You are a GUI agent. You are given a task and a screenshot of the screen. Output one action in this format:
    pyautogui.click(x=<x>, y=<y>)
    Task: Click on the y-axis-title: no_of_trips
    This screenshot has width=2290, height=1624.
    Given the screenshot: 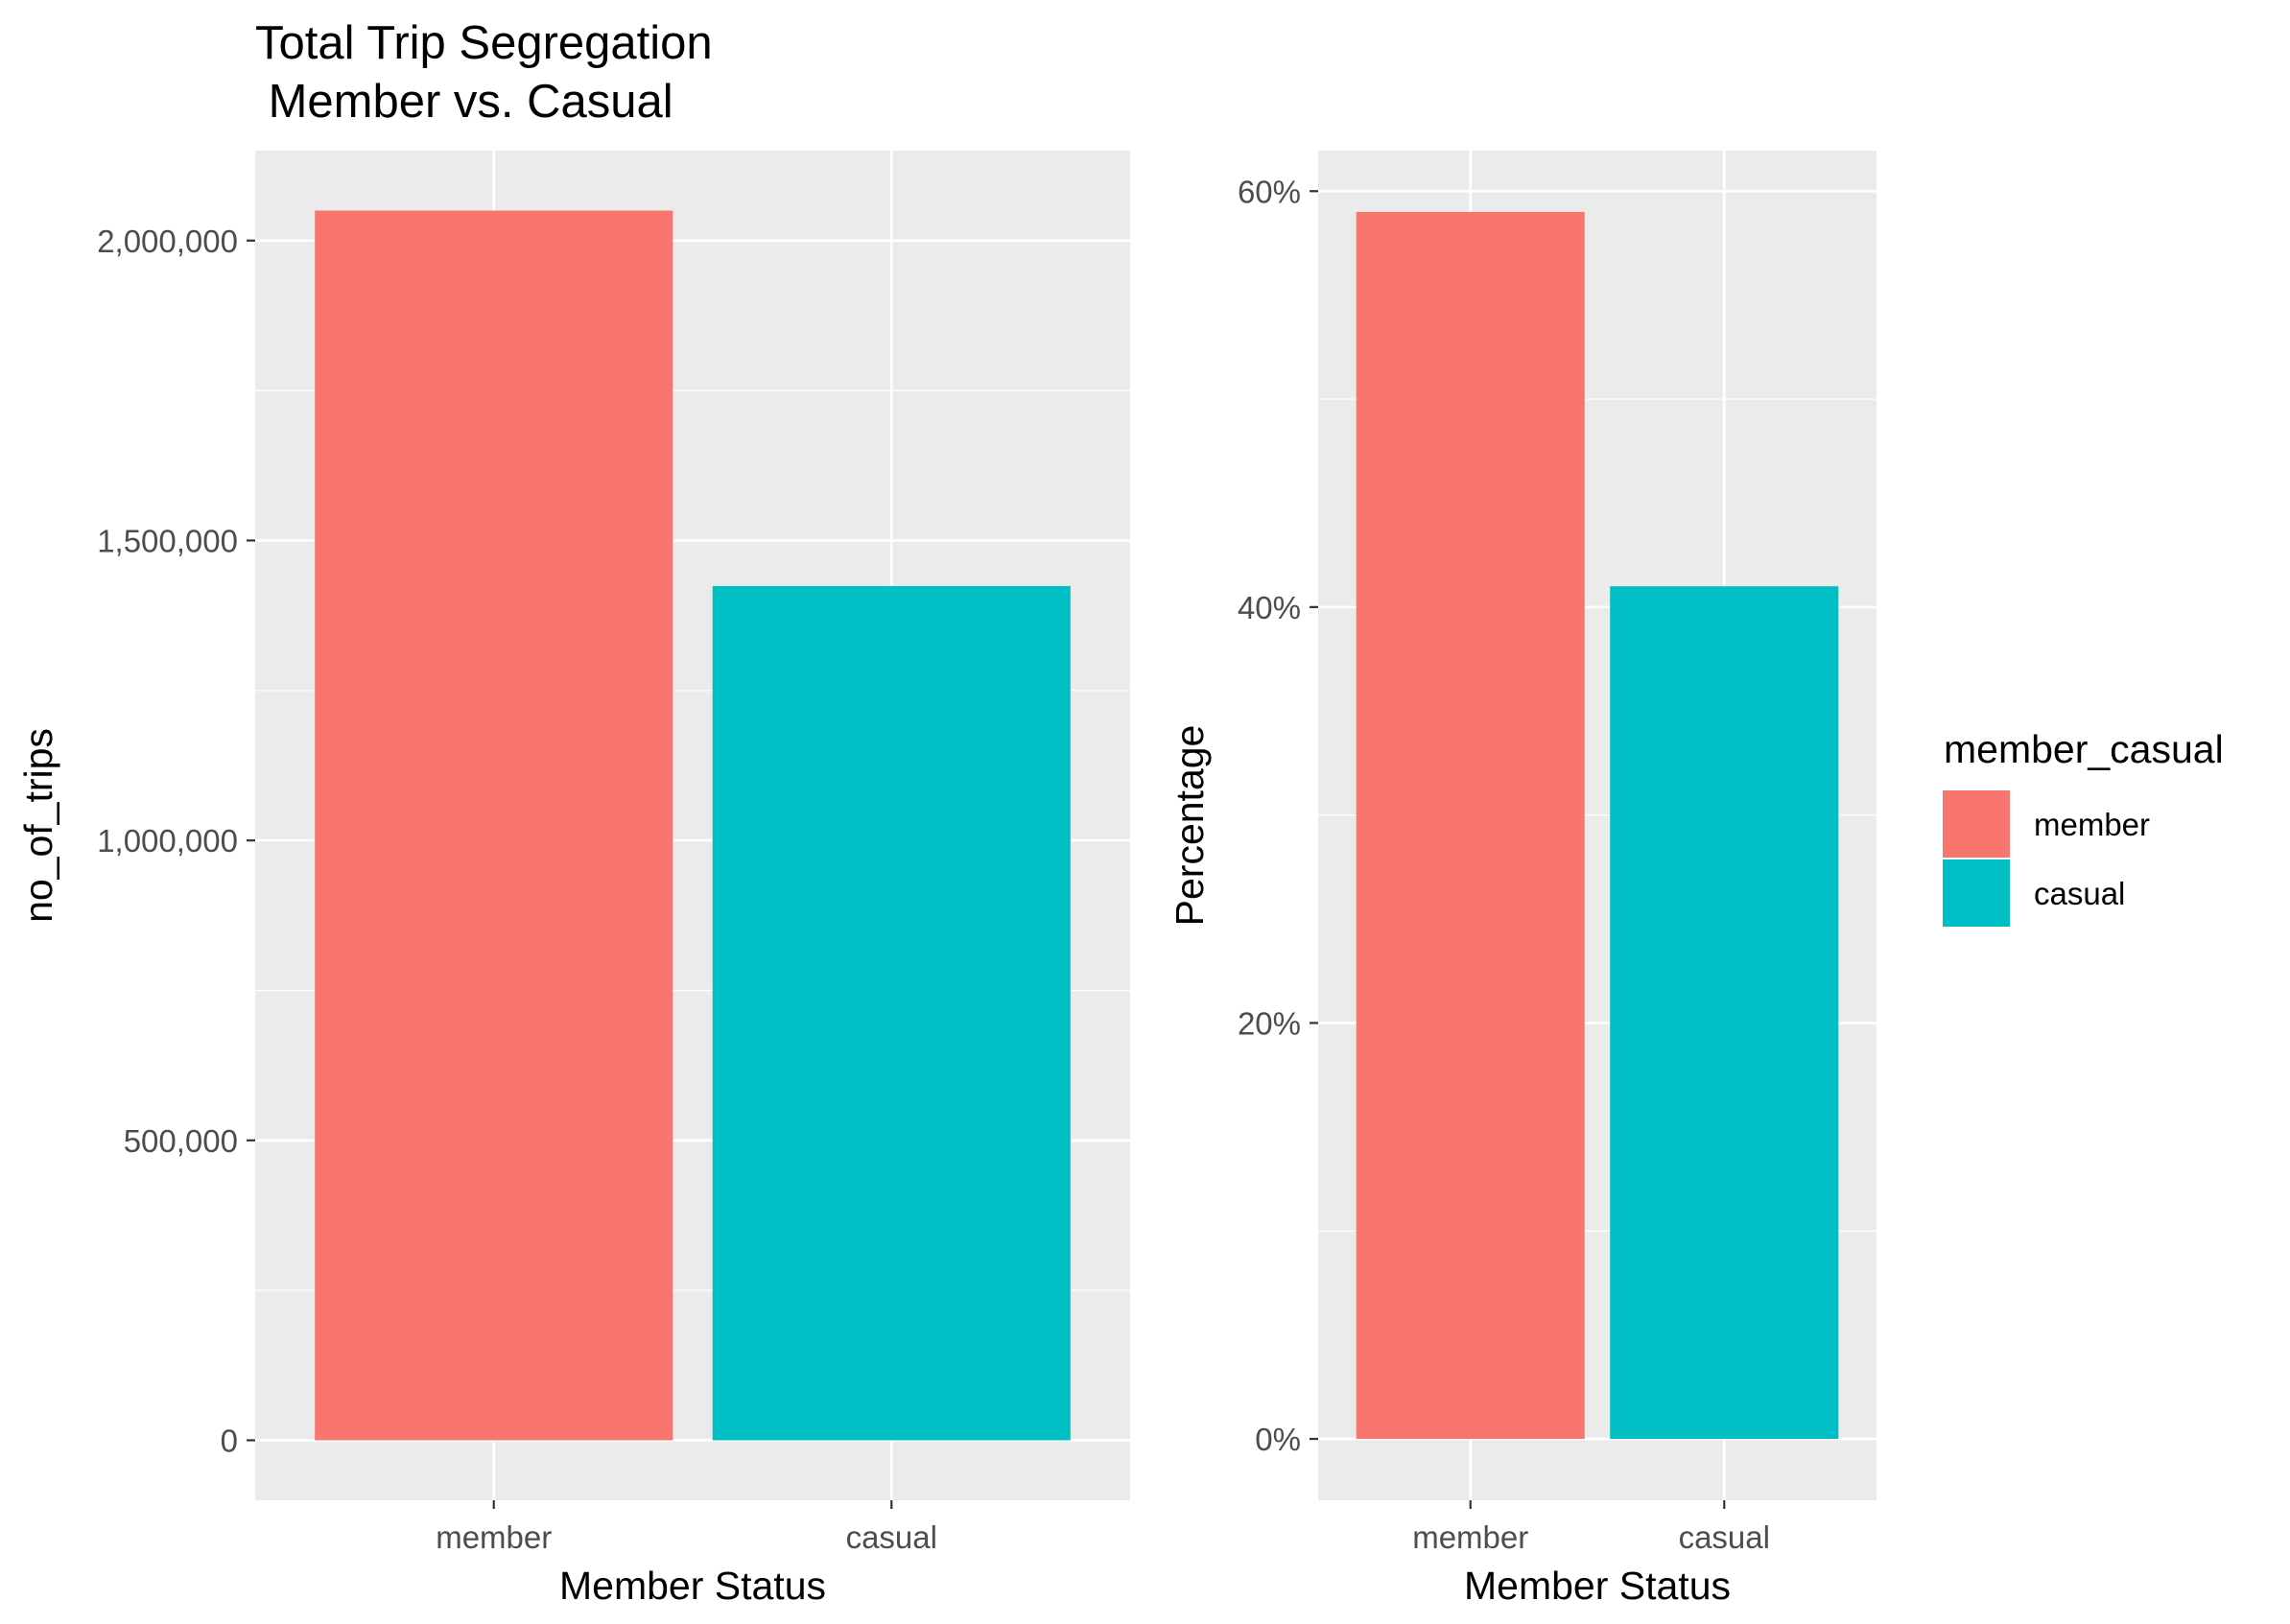 What is the action you would take?
    pyautogui.click(x=38, y=825)
    